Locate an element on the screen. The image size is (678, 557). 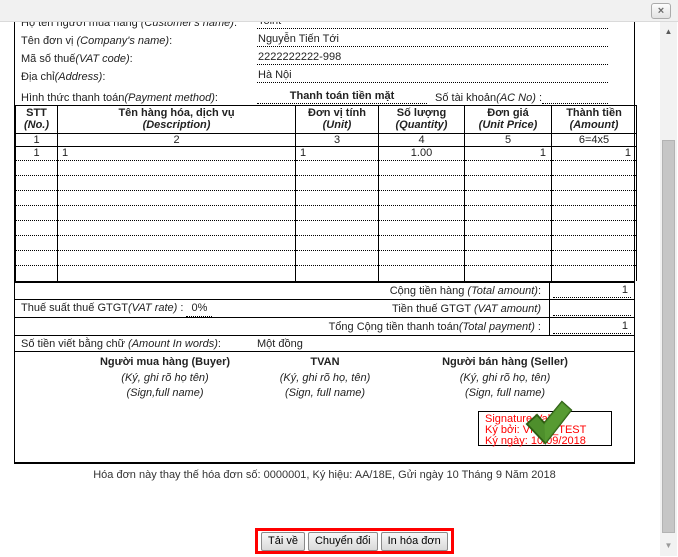
item-description: 1 is located at coordinates (176, 153).